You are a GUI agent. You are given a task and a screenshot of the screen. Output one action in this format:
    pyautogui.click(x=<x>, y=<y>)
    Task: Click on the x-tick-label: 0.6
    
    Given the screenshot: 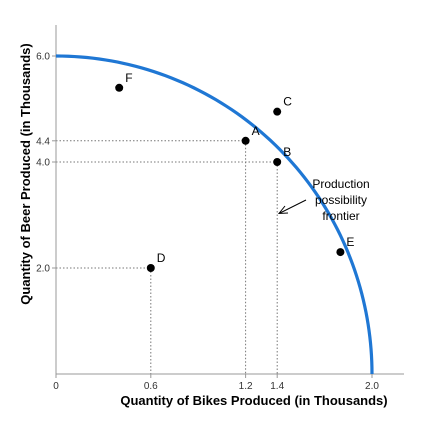 What is the action you would take?
    pyautogui.click(x=151, y=386)
    